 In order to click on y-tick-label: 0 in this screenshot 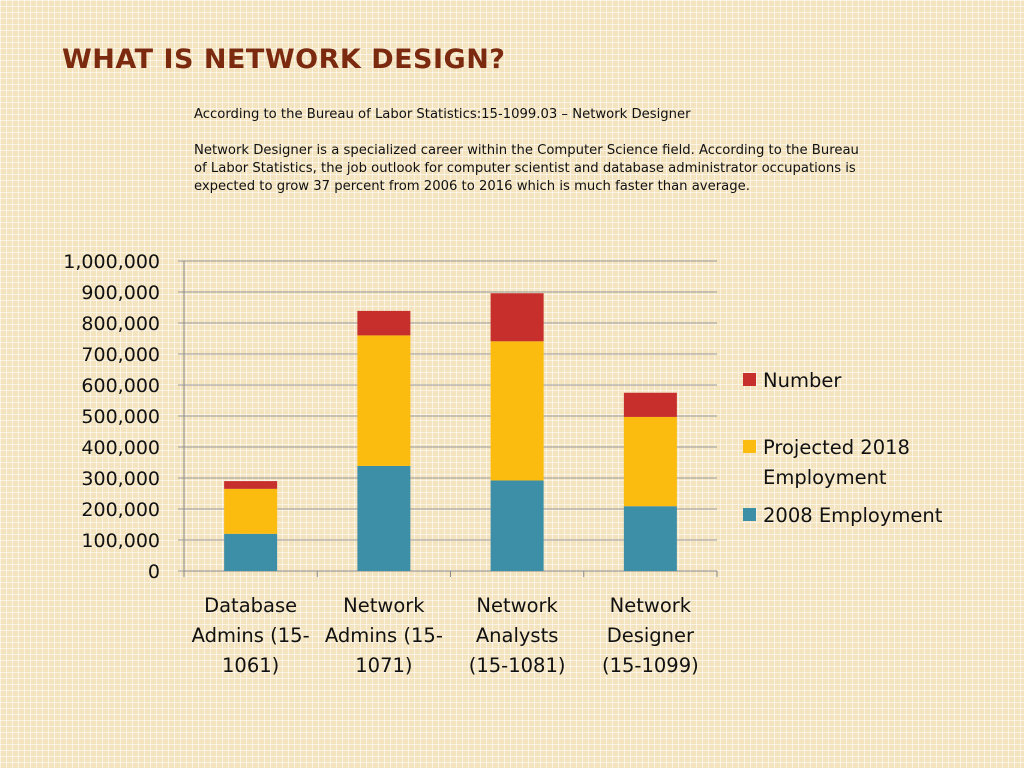, I will do `click(154, 572)`.